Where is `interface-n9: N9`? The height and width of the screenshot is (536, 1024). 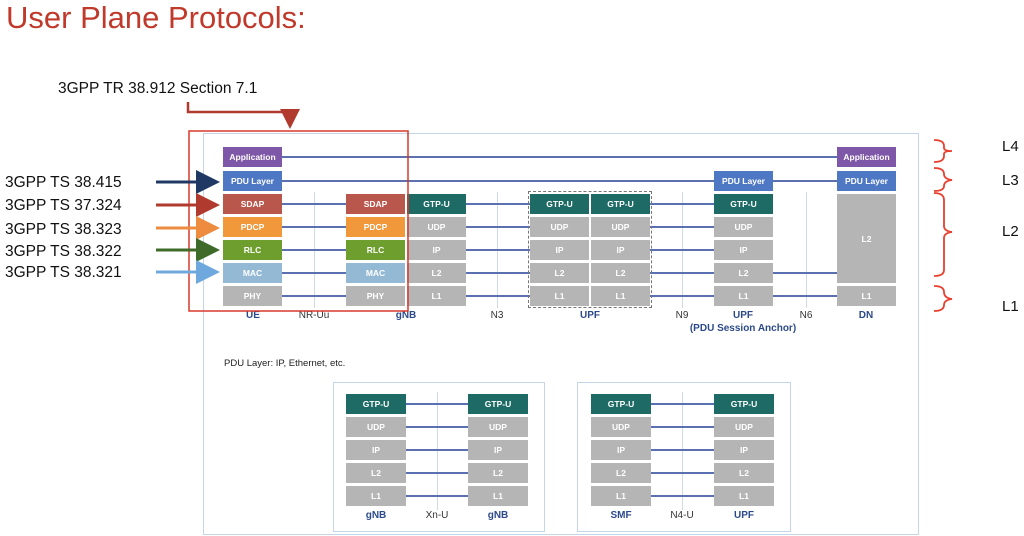 interface-n9: N9 is located at coordinates (682, 315).